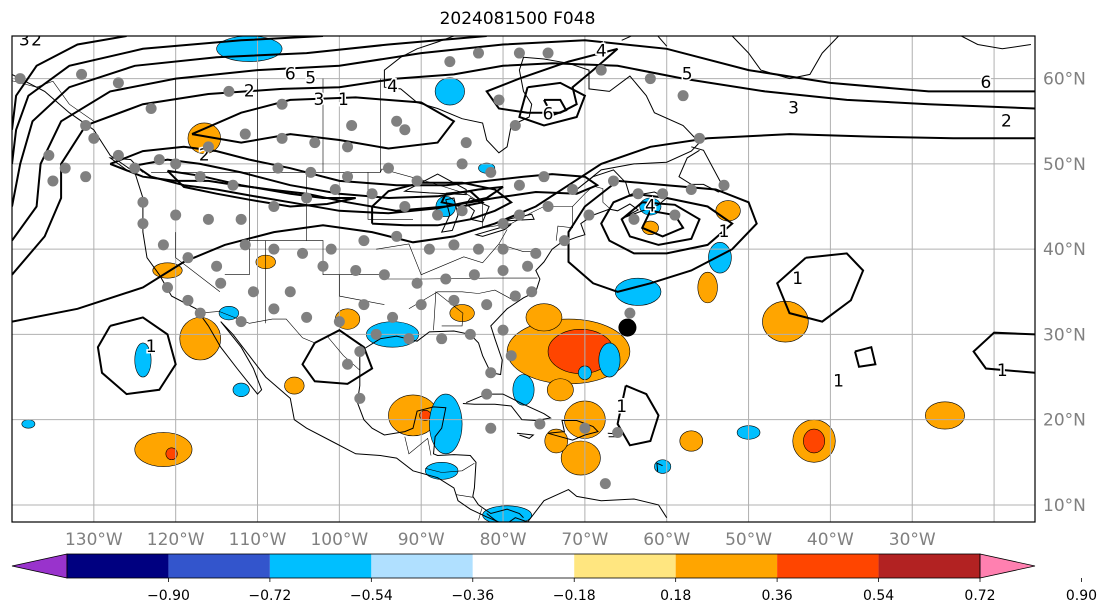 The image size is (1105, 615). I want to click on latitude-label: 40°N, so click(1064, 250).